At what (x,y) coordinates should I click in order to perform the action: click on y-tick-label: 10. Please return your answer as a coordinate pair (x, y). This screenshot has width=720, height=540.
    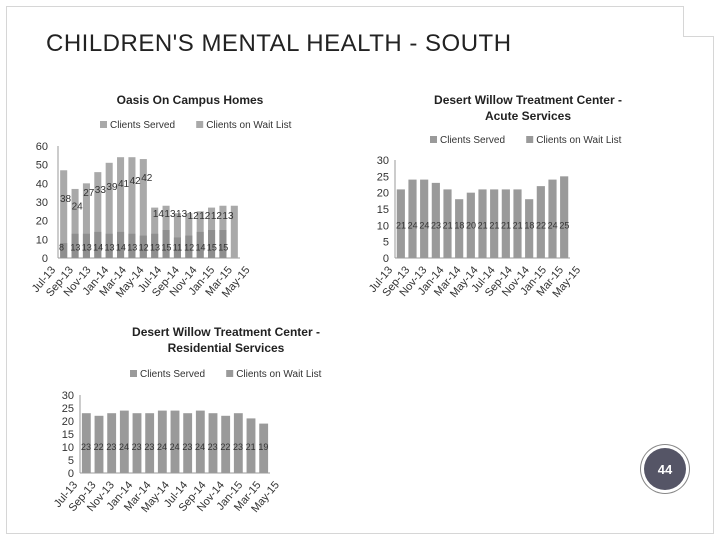
    Looking at the image, I should click on (383, 226).